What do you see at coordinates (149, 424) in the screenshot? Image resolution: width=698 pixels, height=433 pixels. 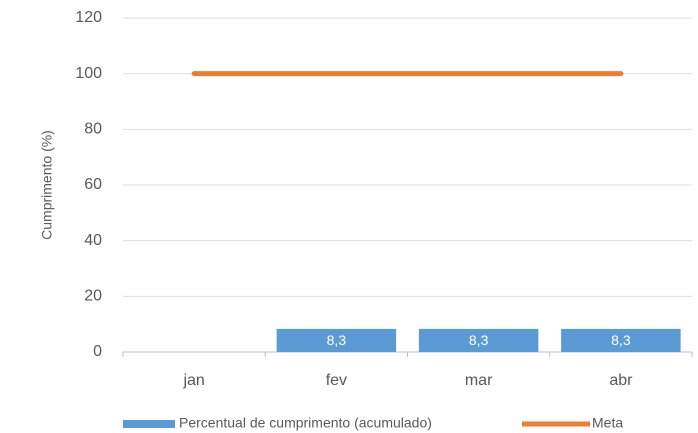 I see `legend-swatch` at bounding box center [149, 424].